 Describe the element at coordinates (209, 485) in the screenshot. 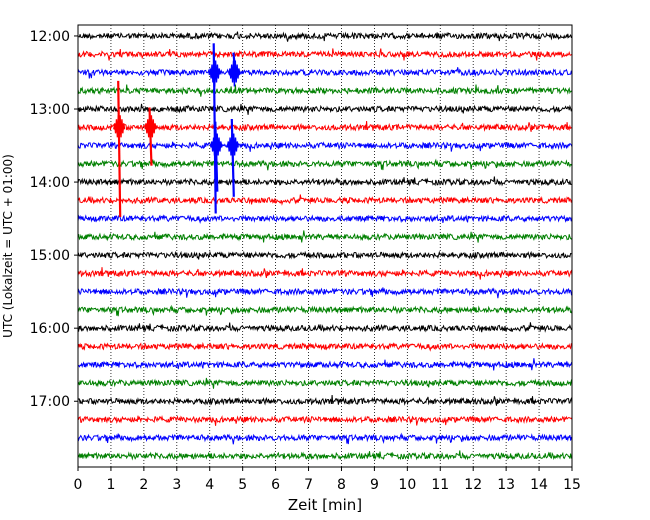

I see `x-tick-label: 4` at that location.